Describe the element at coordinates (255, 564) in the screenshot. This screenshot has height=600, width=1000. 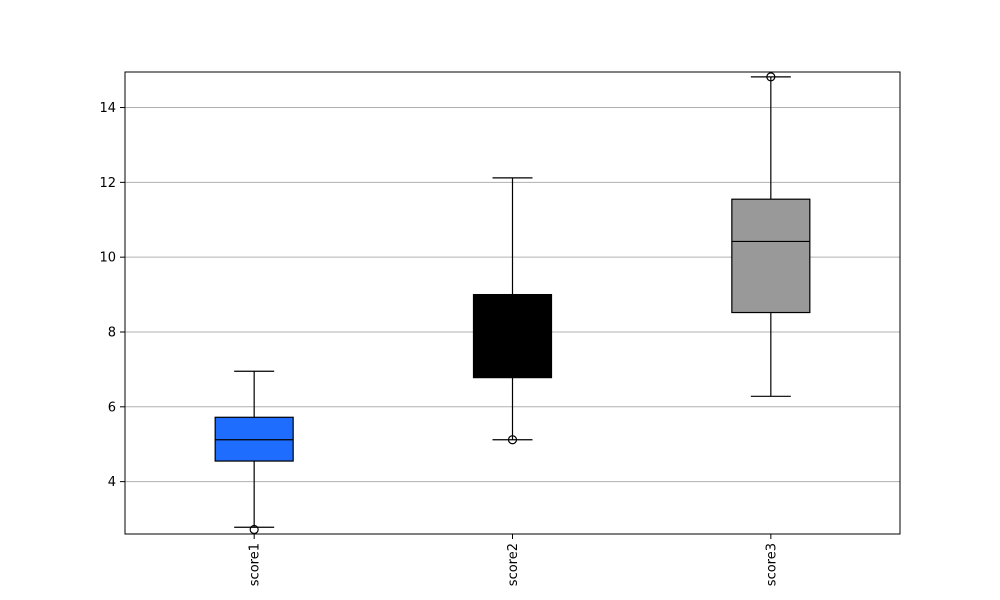
I see `x-tick-label: score1` at that location.